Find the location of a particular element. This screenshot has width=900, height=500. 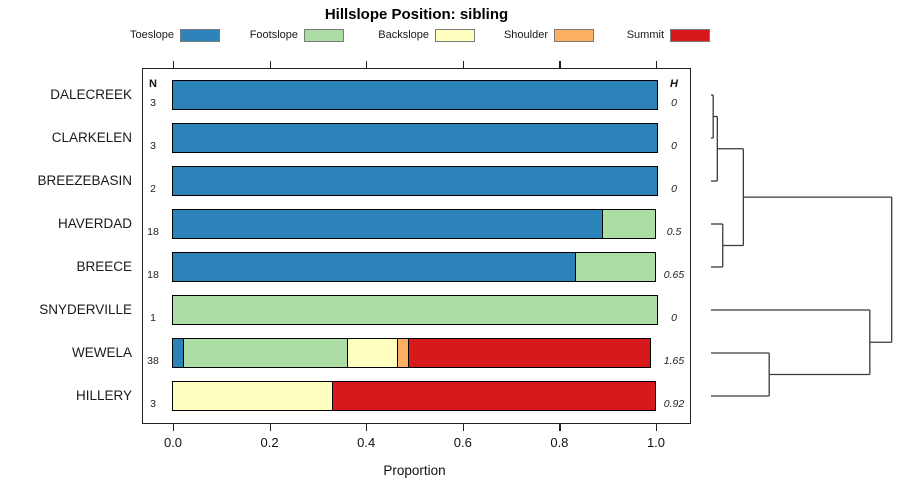

legend-swatch-summit-icon is located at coordinates (690, 35).